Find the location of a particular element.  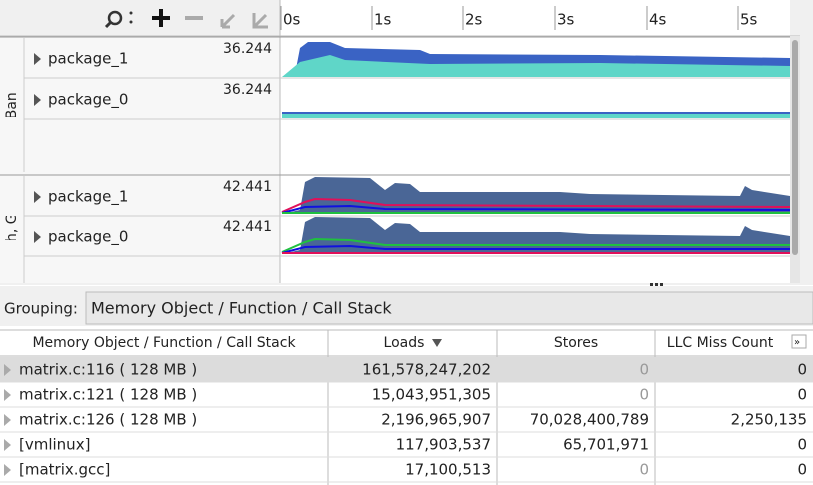

time-tick-label: 5s is located at coordinates (749, 20).